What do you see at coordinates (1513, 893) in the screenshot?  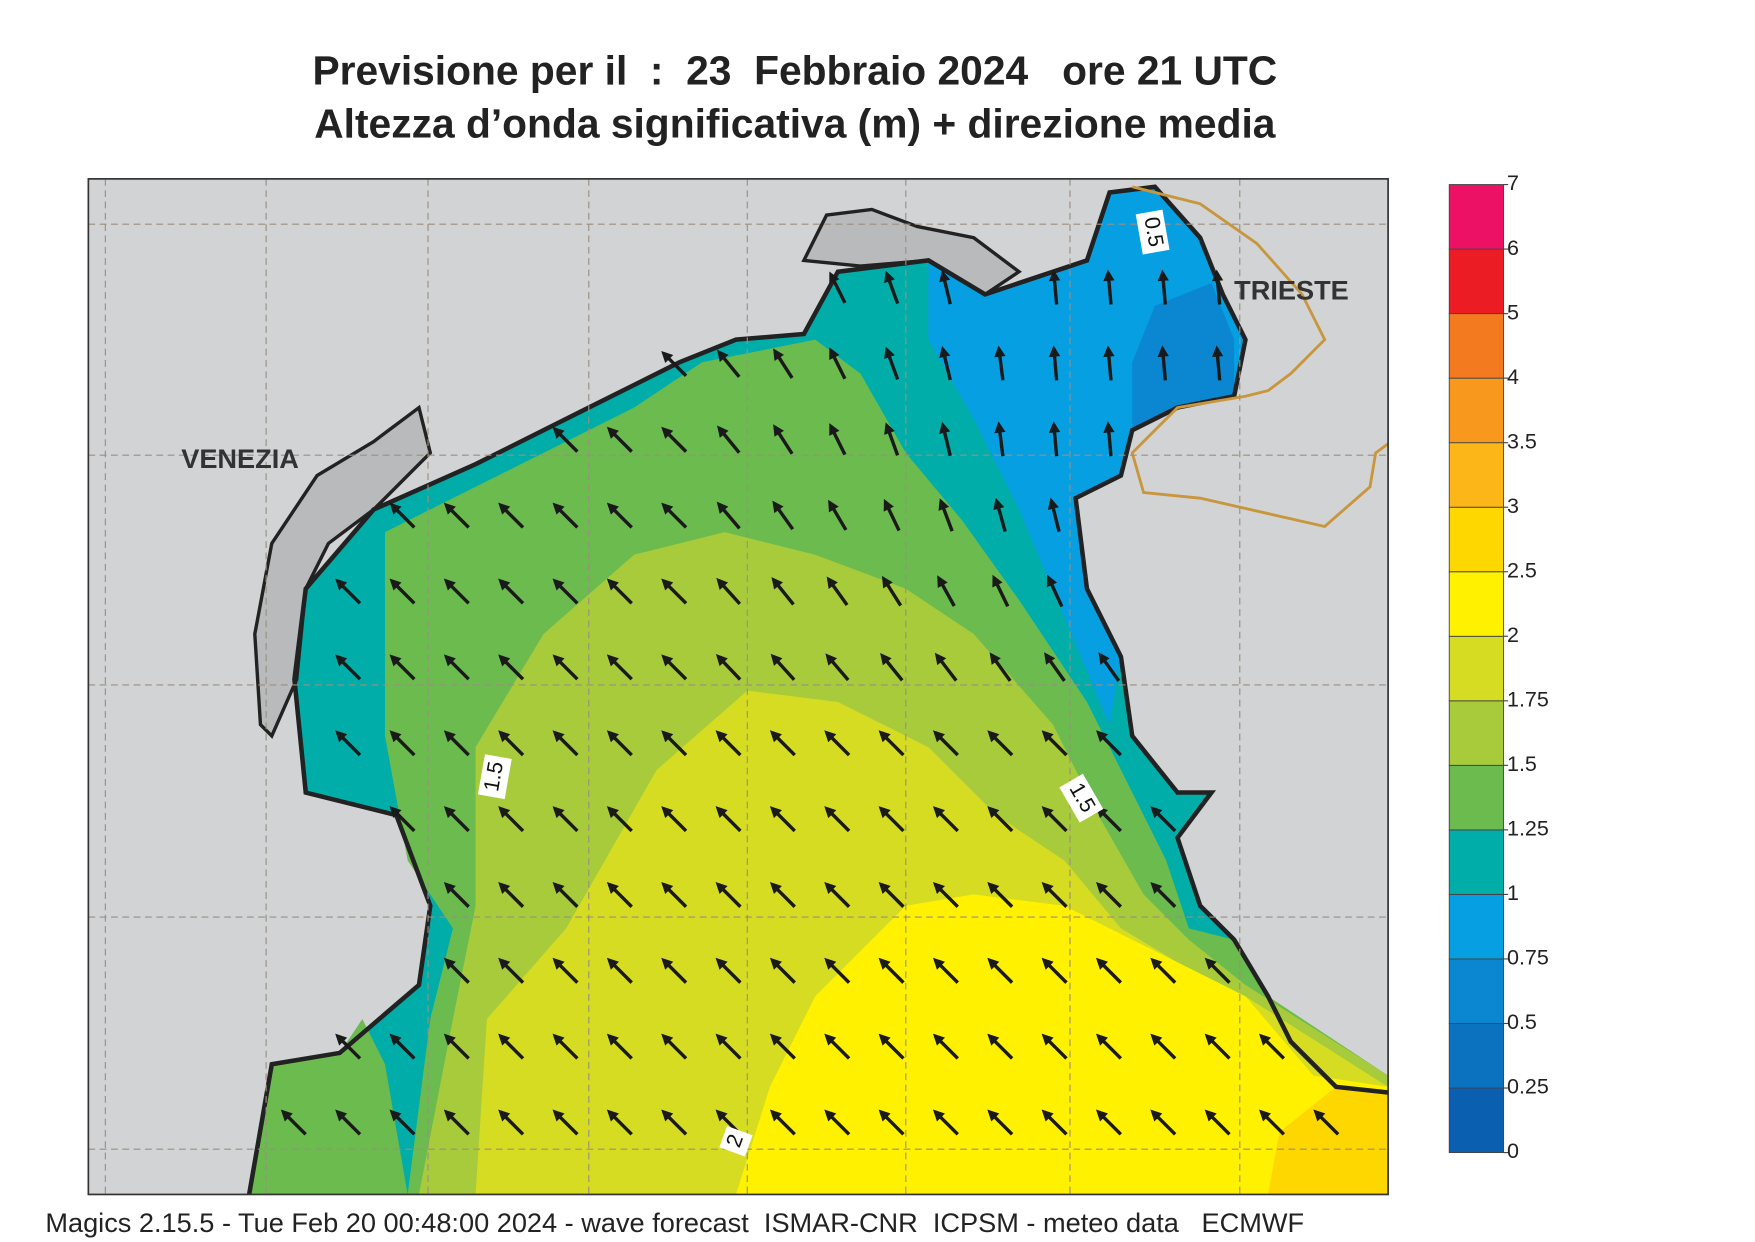 I see `colorbar-label: 1` at bounding box center [1513, 893].